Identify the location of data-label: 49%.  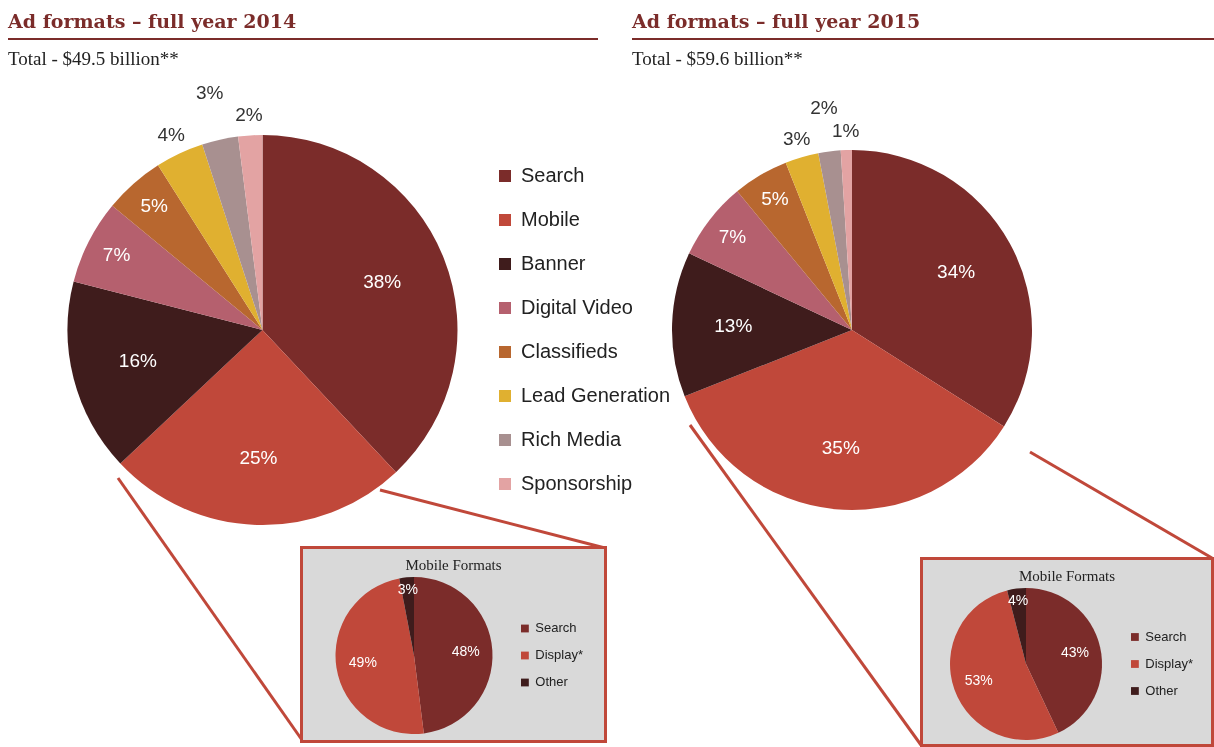
(362, 662).